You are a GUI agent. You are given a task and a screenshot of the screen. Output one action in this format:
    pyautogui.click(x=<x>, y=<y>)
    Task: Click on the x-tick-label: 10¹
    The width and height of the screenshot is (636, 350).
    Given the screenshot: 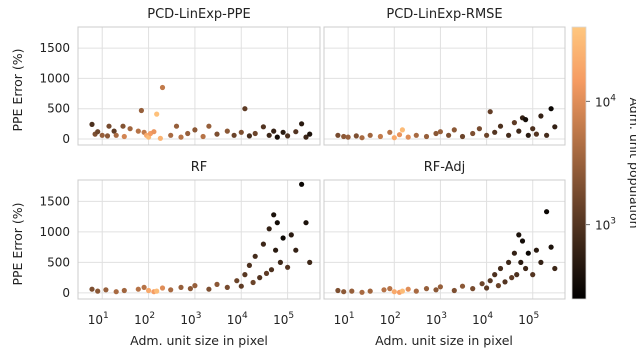 What is the action you would take?
    pyautogui.click(x=98, y=319)
    